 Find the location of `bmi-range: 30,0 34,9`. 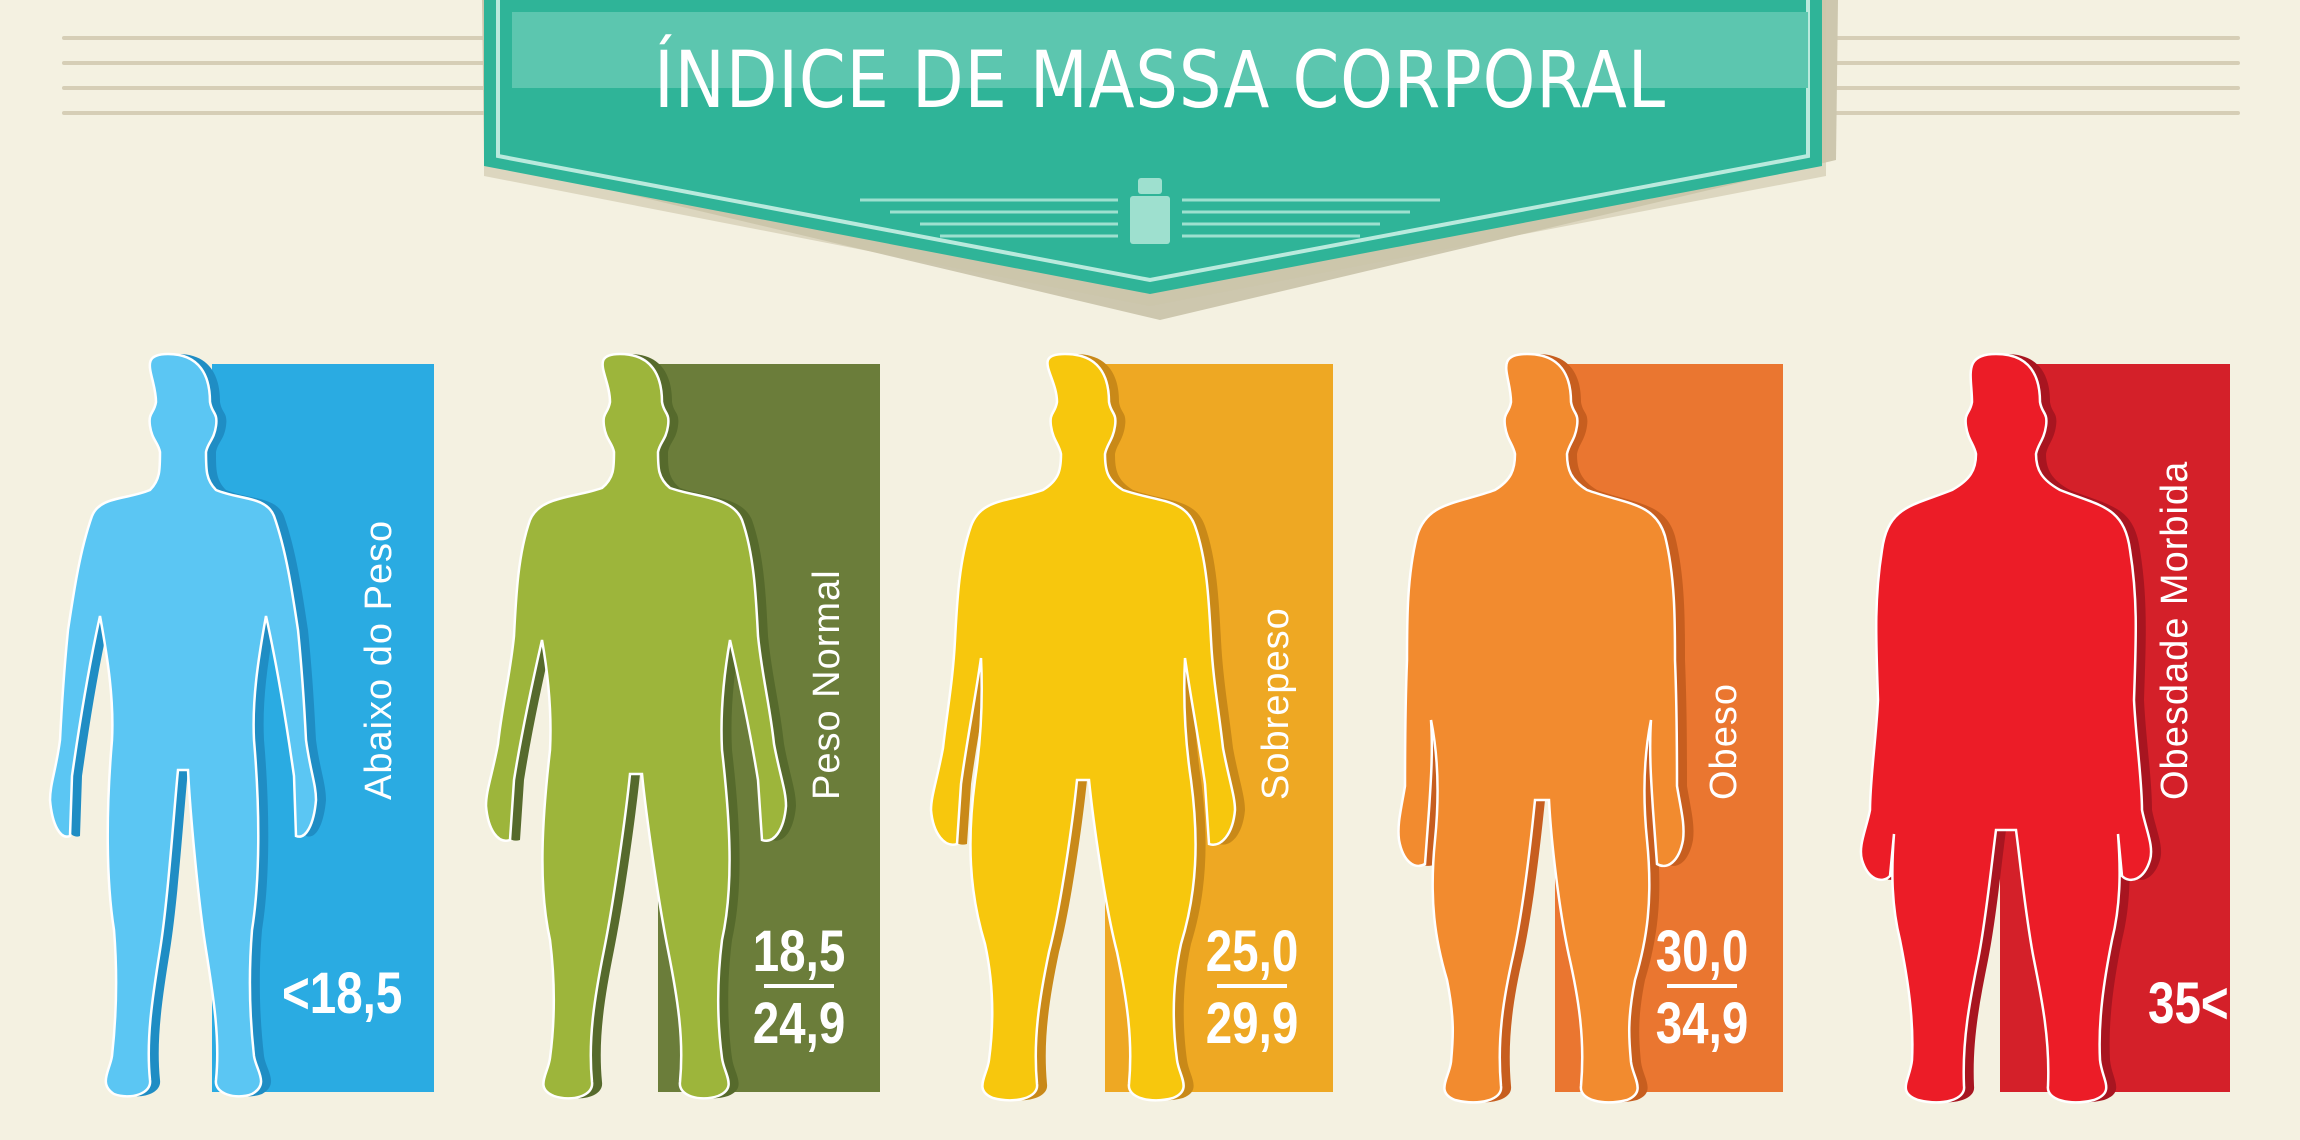

bmi-range: 30,0 34,9 is located at coordinates (1702, 988).